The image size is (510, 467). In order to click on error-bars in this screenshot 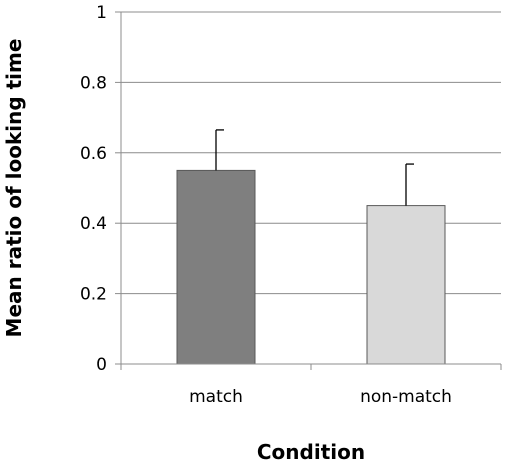, I will do `click(314, 167)`.